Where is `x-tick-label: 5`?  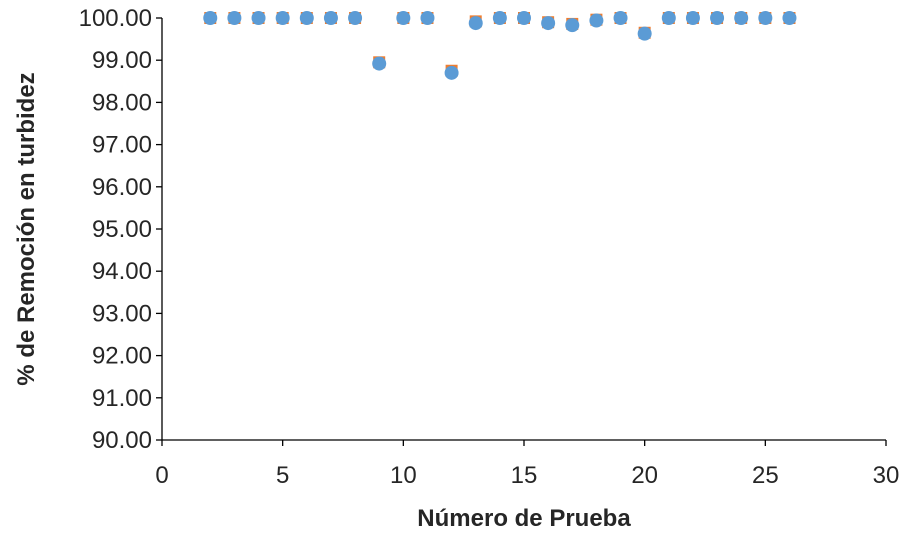 x-tick-label: 5 is located at coordinates (282, 475).